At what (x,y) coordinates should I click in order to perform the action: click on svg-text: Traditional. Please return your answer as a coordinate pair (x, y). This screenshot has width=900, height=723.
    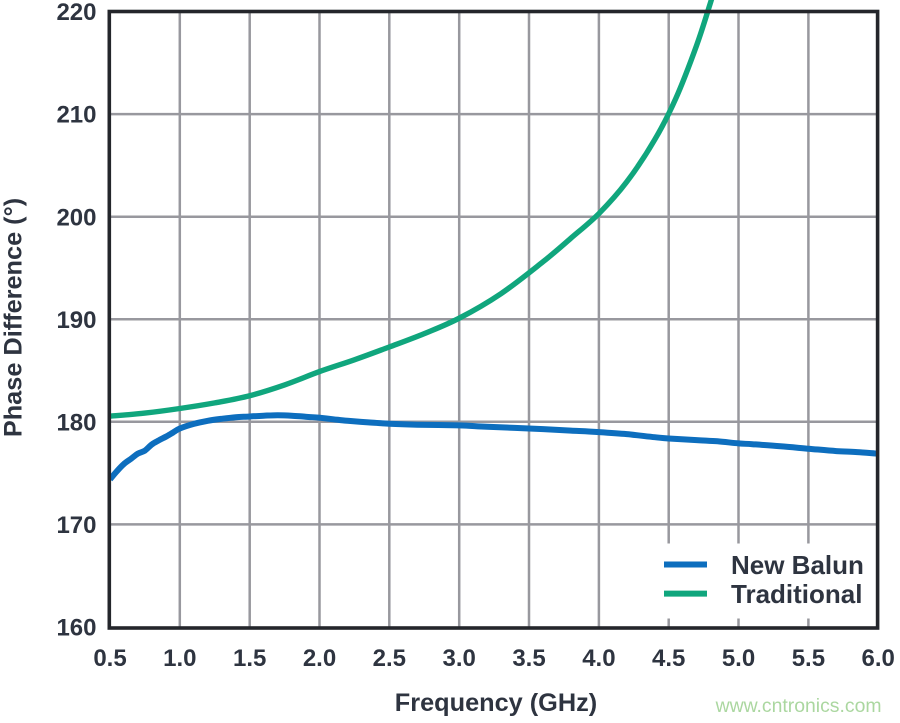
    Looking at the image, I should click on (796, 594).